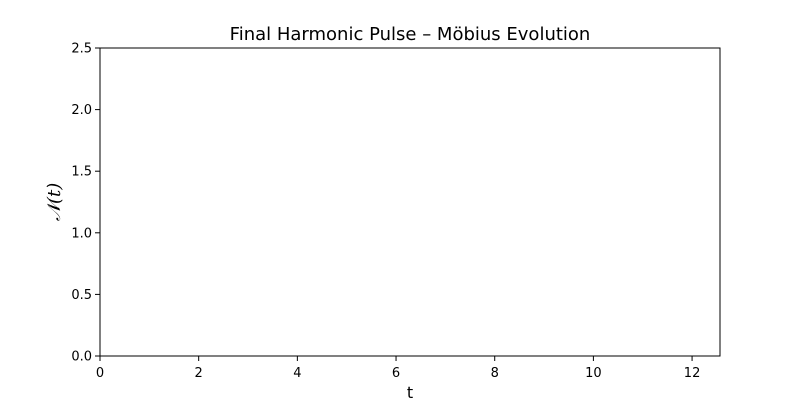  What do you see at coordinates (81, 110) in the screenshot?
I see `y-tick-label: 2.0` at bounding box center [81, 110].